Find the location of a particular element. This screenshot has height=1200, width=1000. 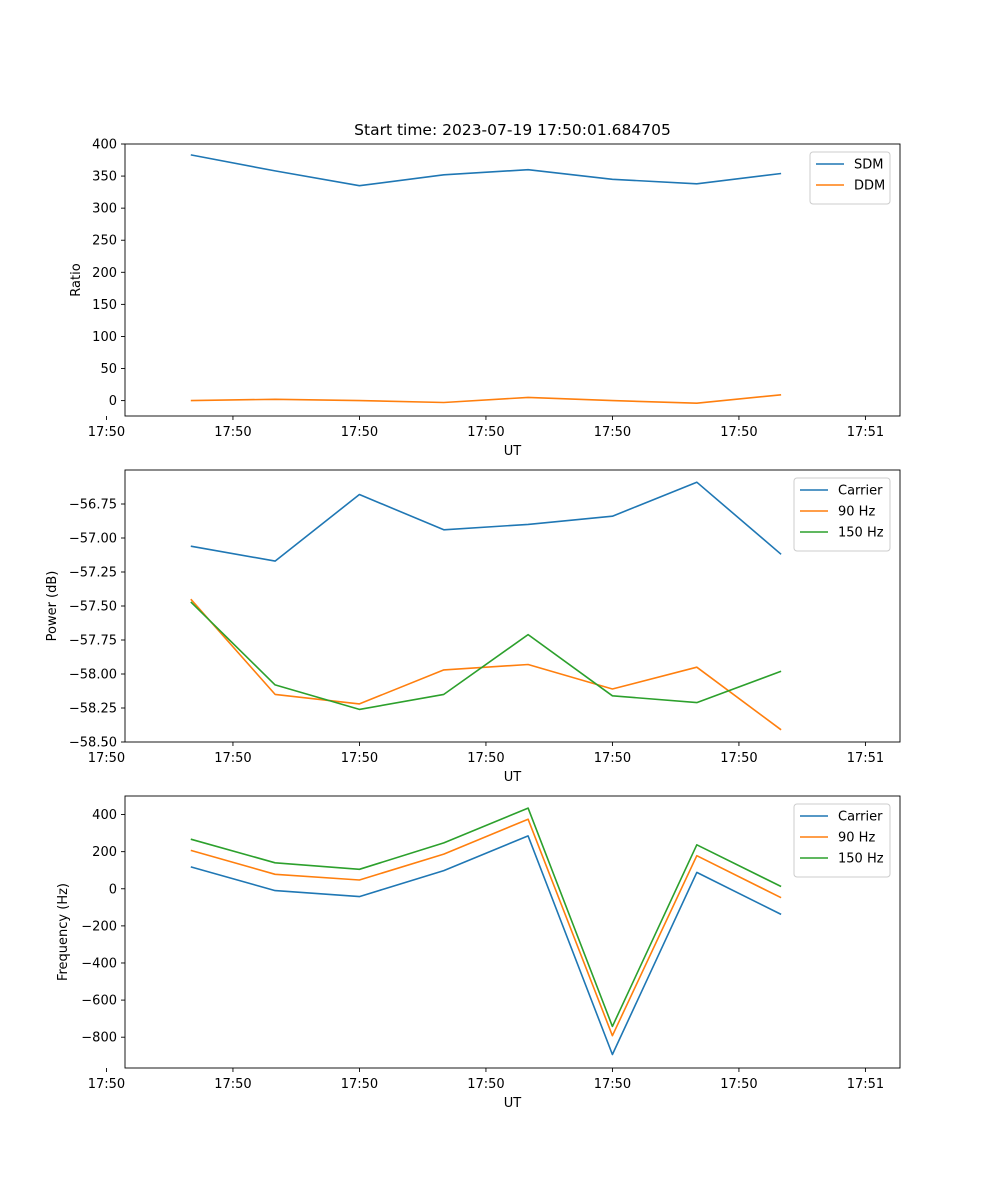

y-tick-label: −57.00 is located at coordinates (93, 539).